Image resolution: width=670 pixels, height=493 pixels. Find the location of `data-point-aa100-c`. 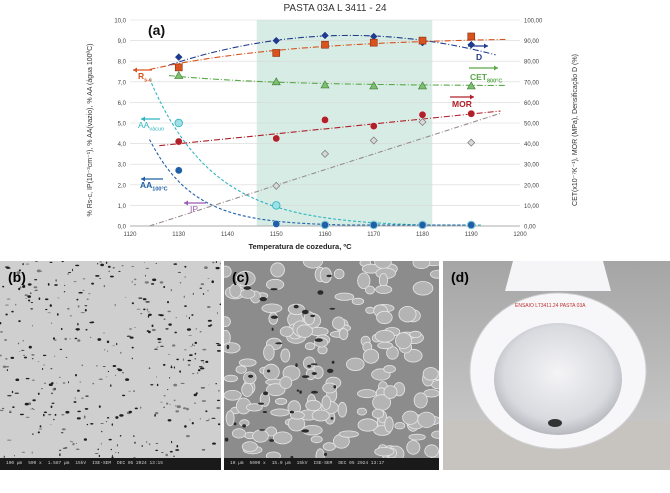

data-point-aa100-c is located at coordinates (471, 225).